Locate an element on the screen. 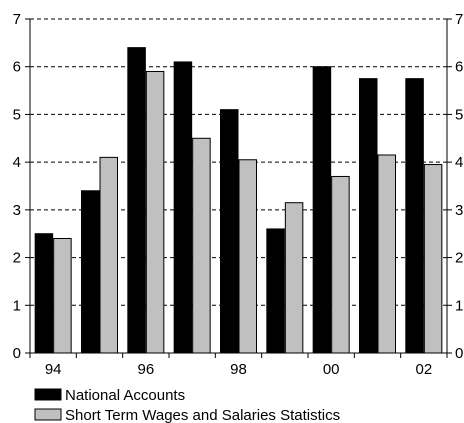 Image resolution: width=464 pixels, height=423 pixels. y-tick-label-left-7: 7 is located at coordinates (17, 19).